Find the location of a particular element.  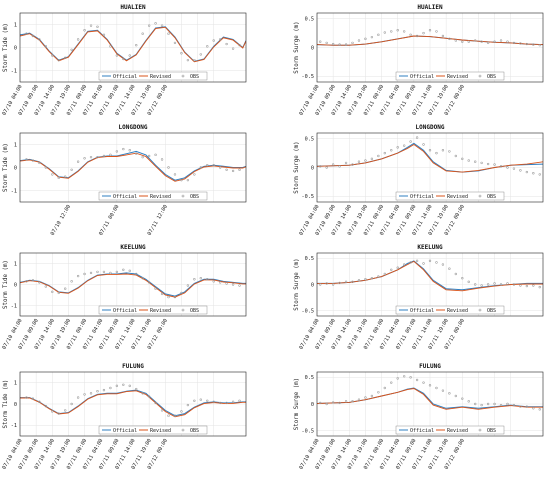

panel-5-series-obs is located at coordinates (133, 283).